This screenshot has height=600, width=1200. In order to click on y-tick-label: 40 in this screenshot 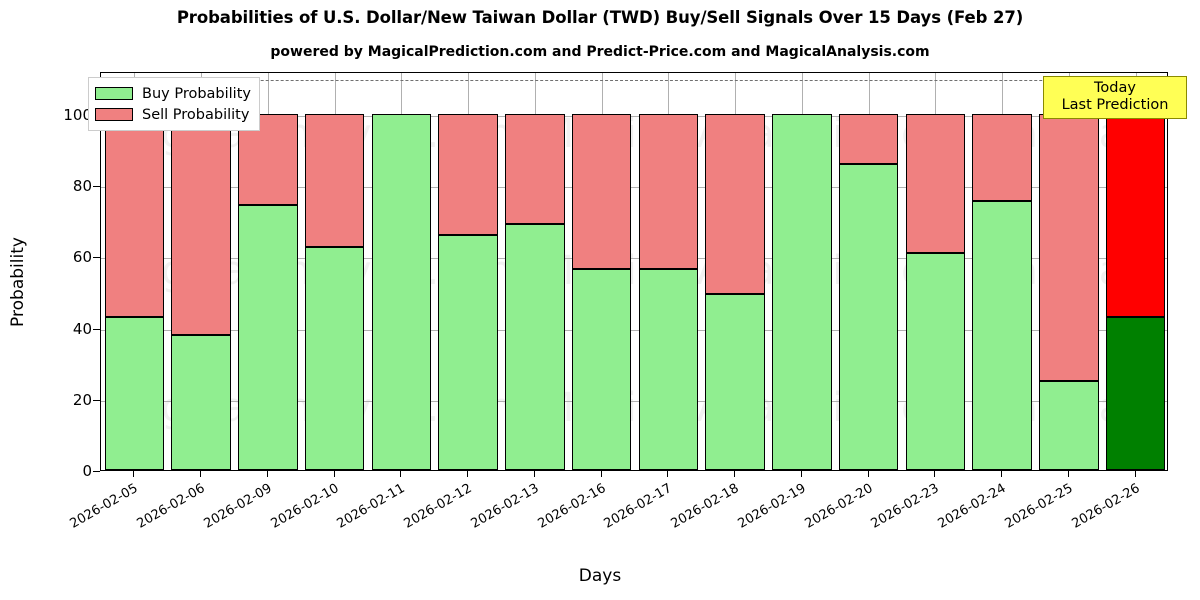, I will do `click(82, 328)`.